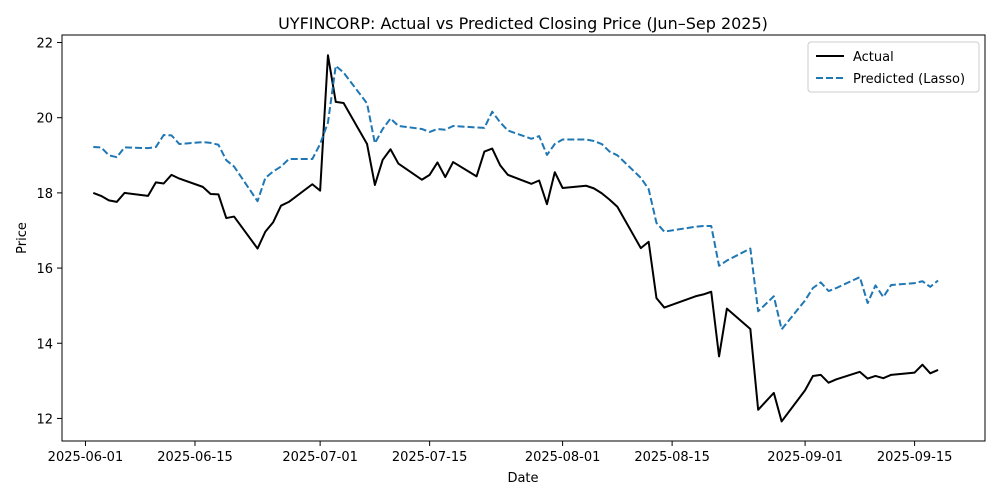  Describe the element at coordinates (320, 457) in the screenshot. I see `x-tick-label: 2025-07-01` at that location.